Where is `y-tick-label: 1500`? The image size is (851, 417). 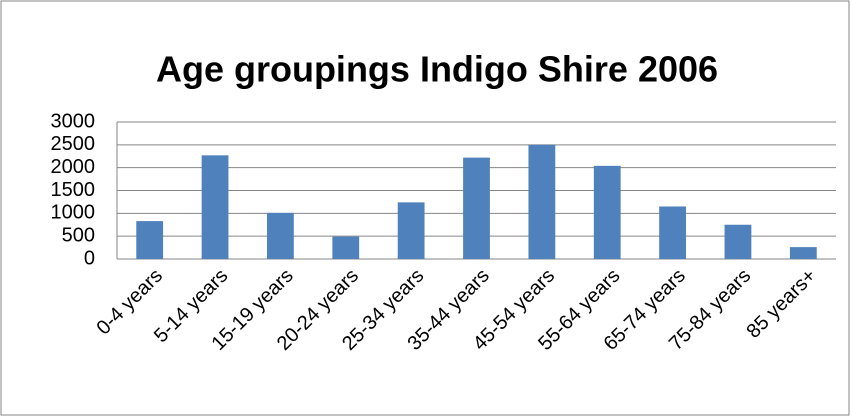
y-tick-label: 1500 is located at coordinates (73, 190).